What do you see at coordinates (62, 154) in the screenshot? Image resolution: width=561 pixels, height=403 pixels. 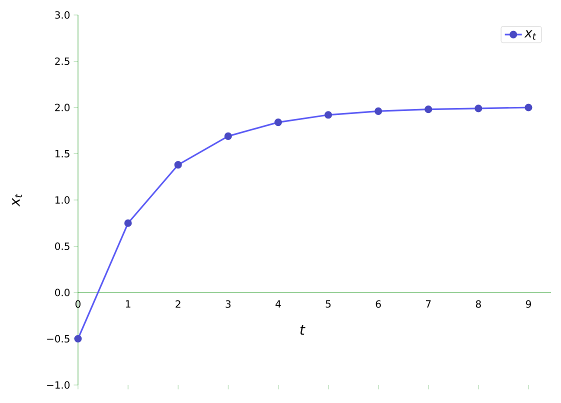 I see `y-tick-label: 1.5` at bounding box center [62, 154].